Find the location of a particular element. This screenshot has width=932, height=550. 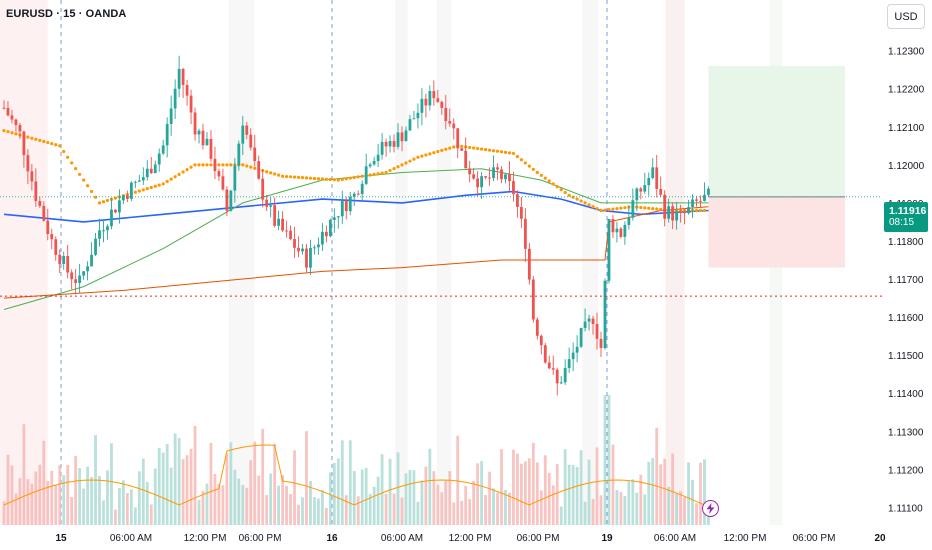

x-axis-tick-label: 06:00 AM is located at coordinates (402, 538).